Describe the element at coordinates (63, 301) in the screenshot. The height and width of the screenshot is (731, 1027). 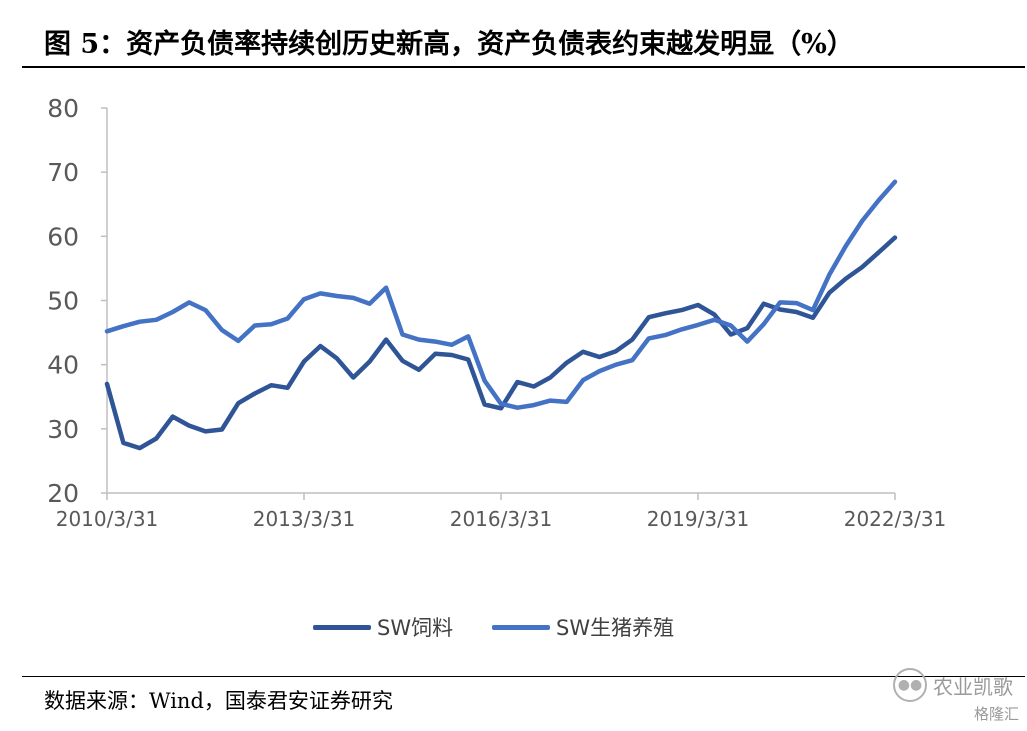
I see `y-tick-label: 50` at that location.